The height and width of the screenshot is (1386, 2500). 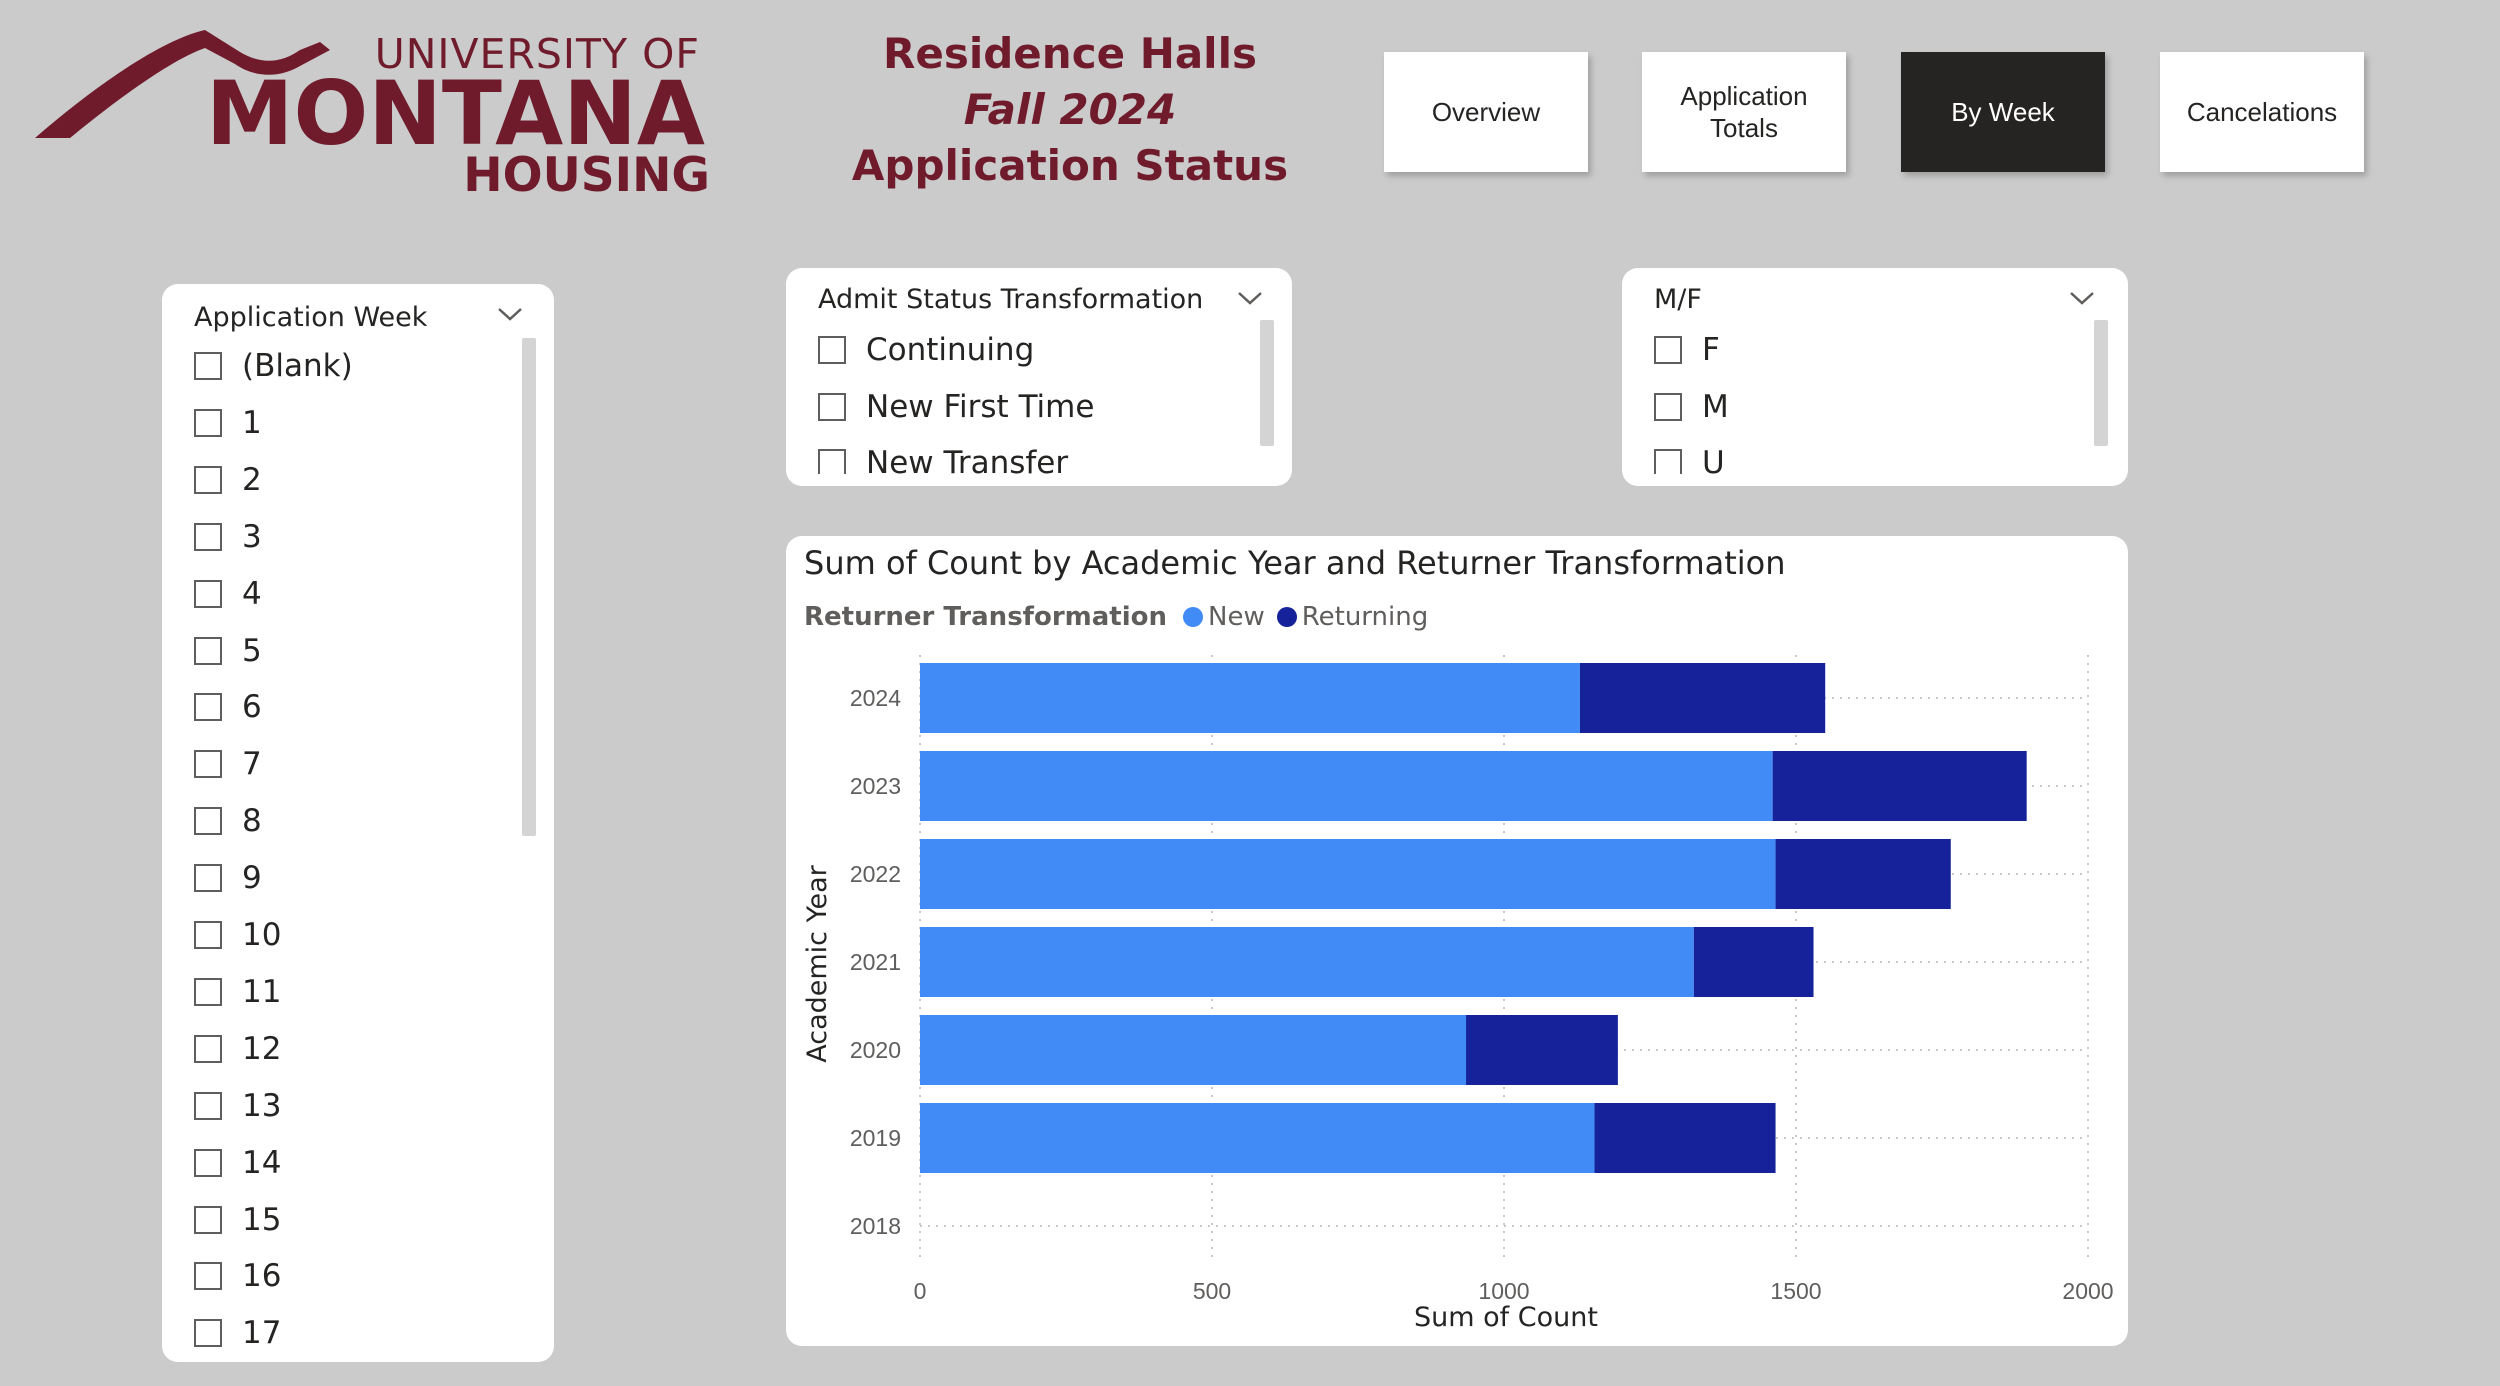 I want to click on y-tick-label: 2020, so click(x=875, y=1050).